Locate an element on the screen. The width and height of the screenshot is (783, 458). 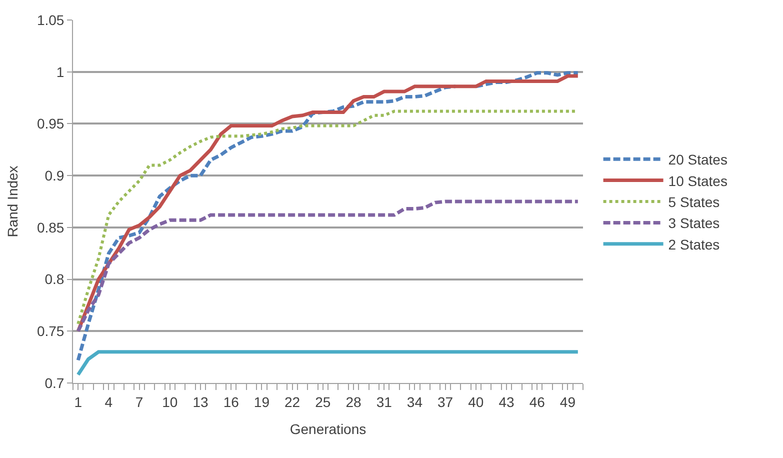
x-axis-title: Generations is located at coordinates (328, 429).